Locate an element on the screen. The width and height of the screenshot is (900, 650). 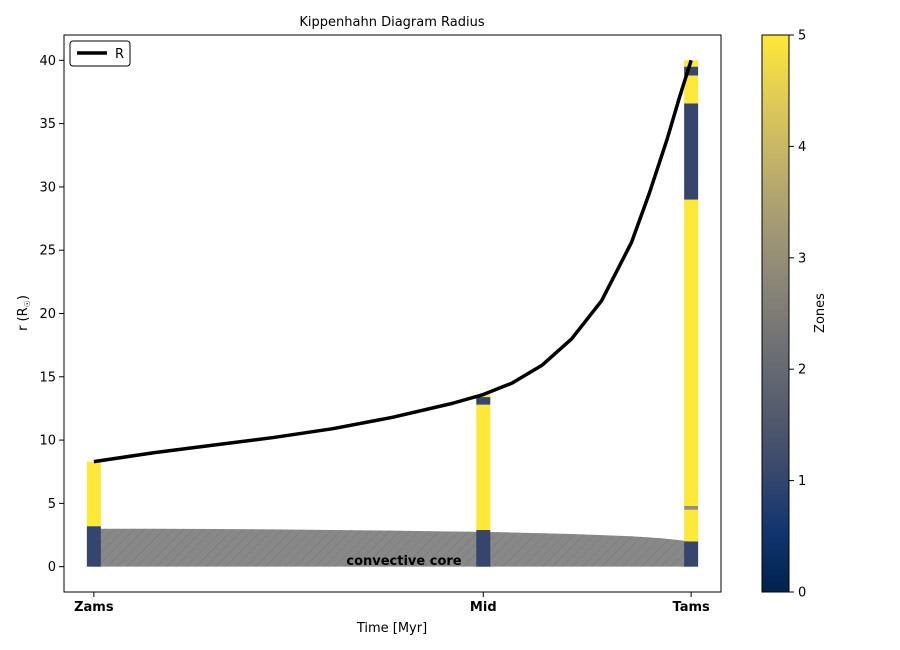
y-axis: 0 5 10 15 20 25 30 35 40 is located at coordinates (51, 314).